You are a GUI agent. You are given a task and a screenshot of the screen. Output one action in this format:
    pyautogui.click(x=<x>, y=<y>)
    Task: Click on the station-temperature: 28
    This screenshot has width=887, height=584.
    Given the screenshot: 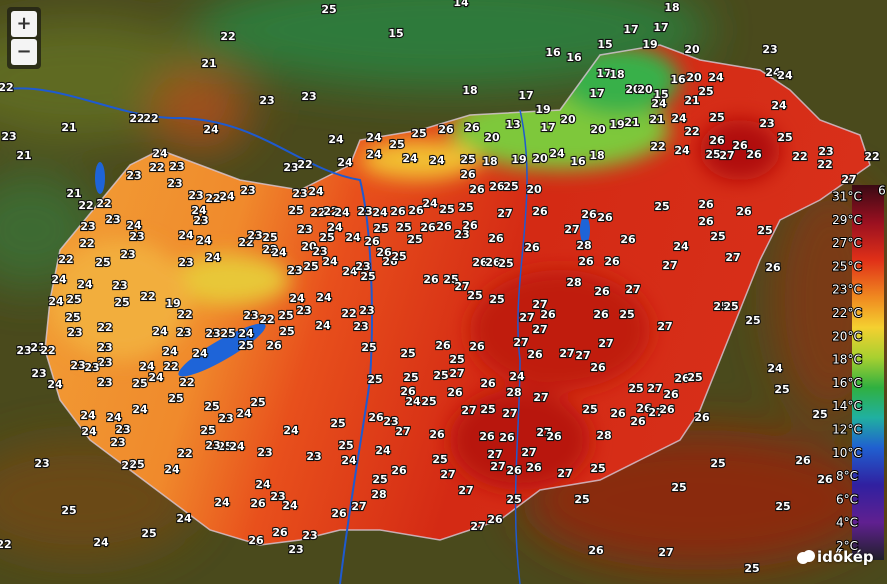 What is the action you would take?
    pyautogui.click(x=603, y=435)
    